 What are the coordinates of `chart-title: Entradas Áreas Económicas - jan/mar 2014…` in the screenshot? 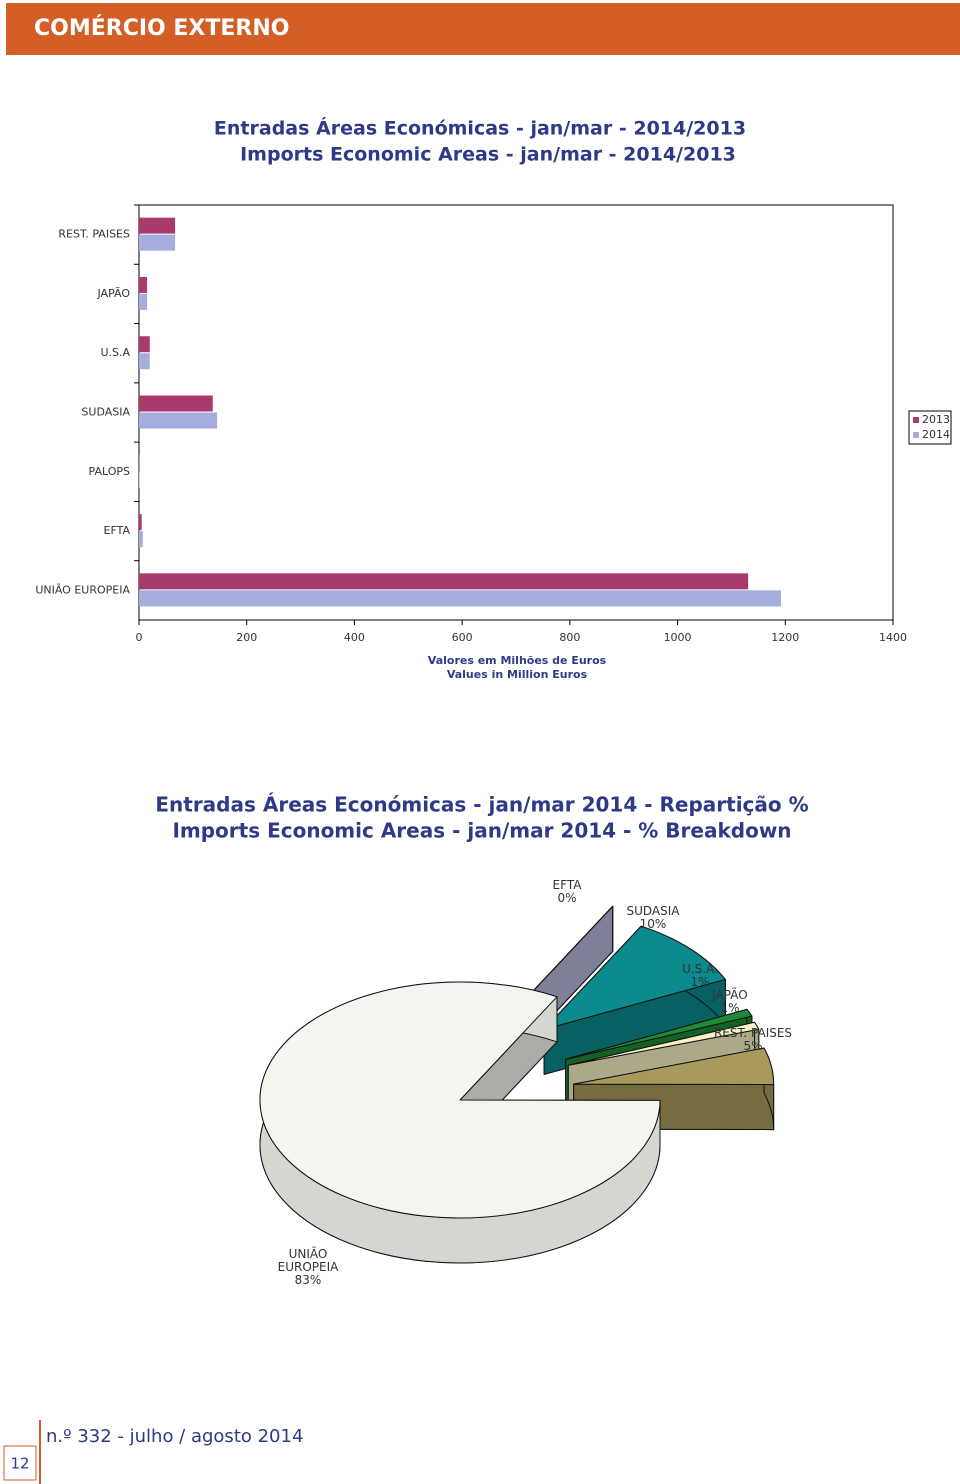 It's located at (481, 805).